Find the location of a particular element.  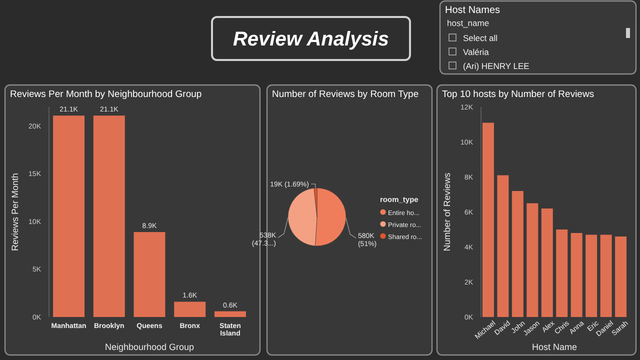

text: Valéria is located at coordinates (476, 52).